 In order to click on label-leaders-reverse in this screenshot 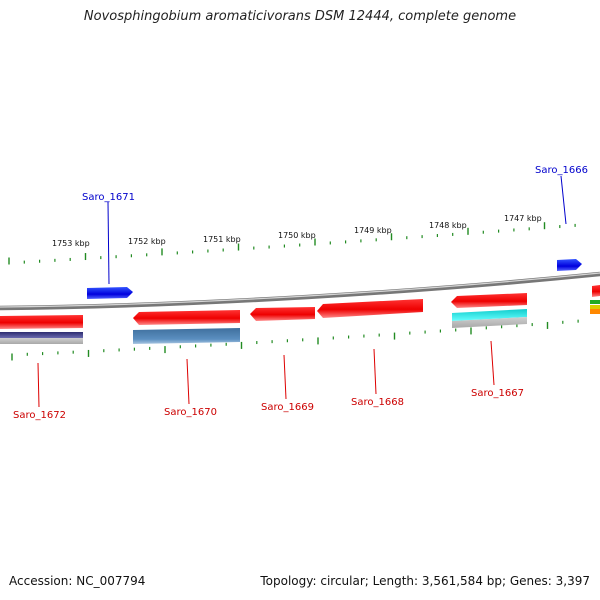, I will do `click(266, 374)`.